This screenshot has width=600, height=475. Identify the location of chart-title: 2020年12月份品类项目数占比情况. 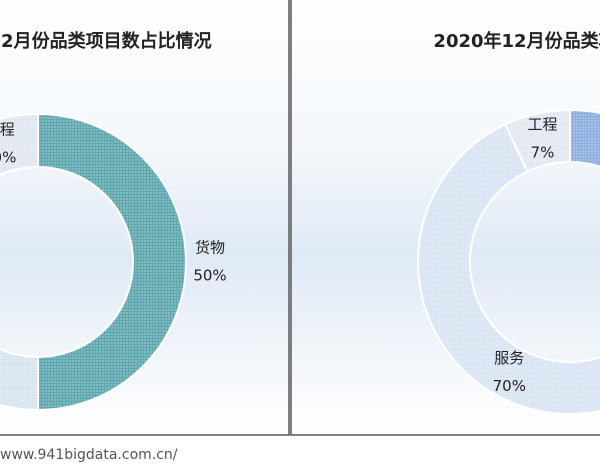
(106, 41).